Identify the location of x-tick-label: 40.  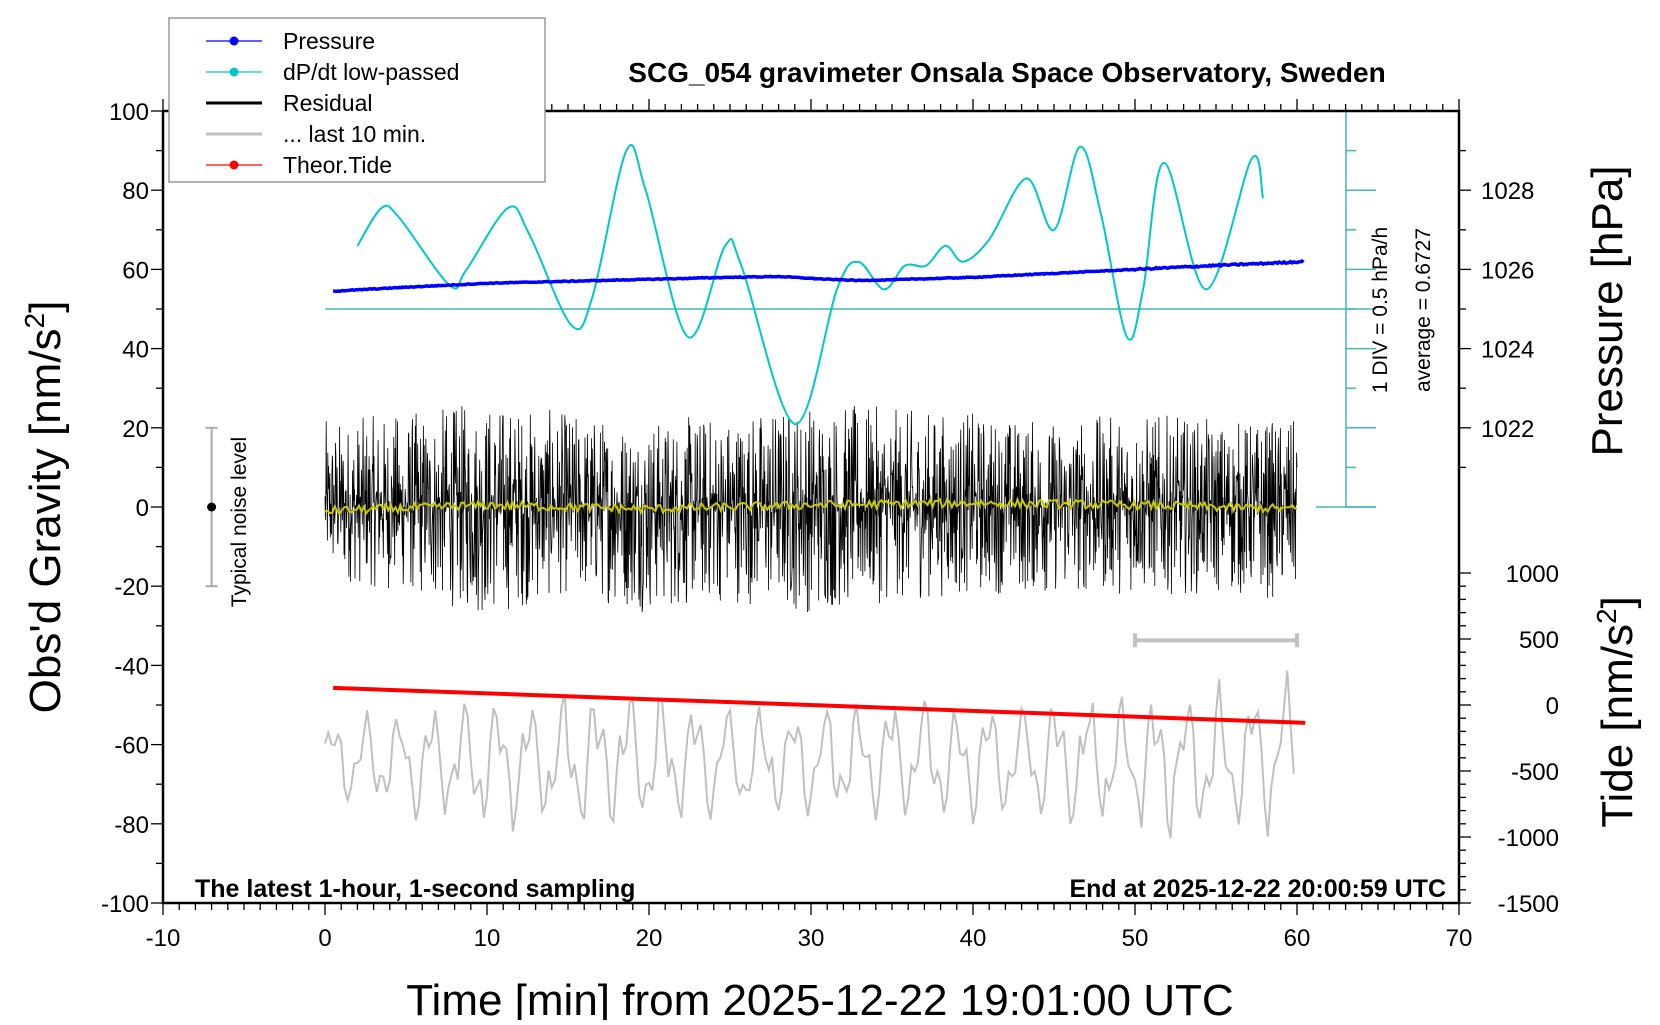
(973, 938).